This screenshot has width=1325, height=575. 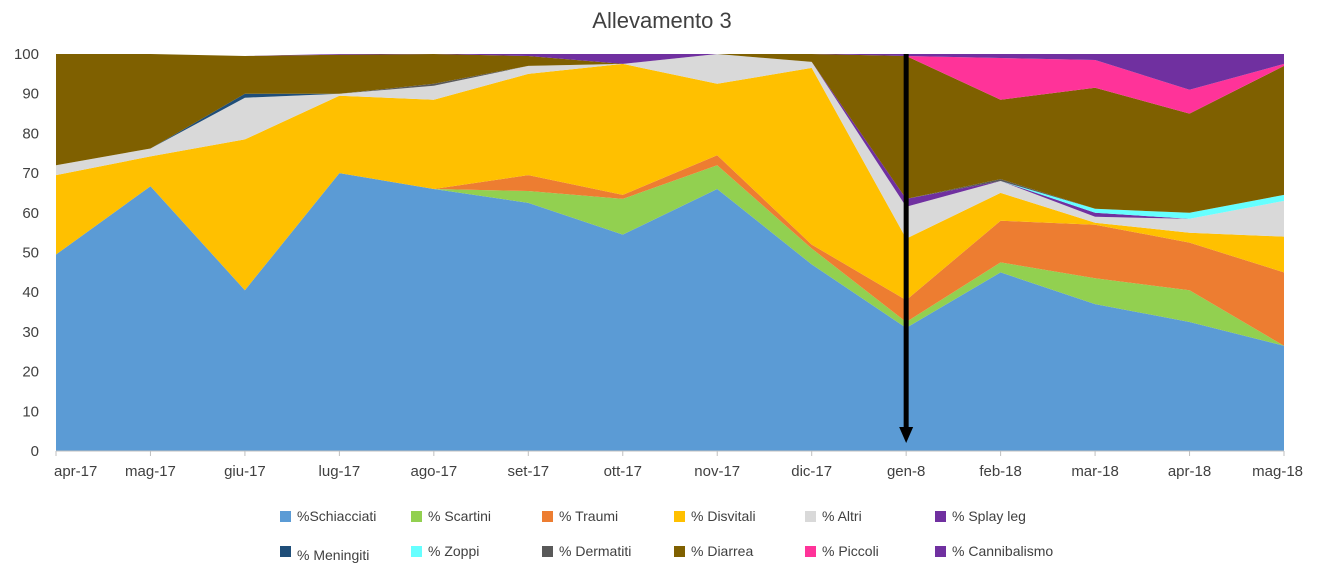 What do you see at coordinates (1095, 471) in the screenshot?
I see `x-tick-label: mar-18` at bounding box center [1095, 471].